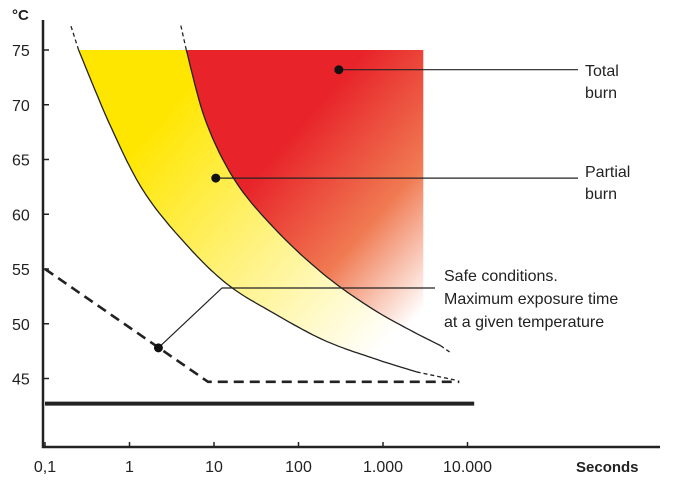 Image resolution: width=676 pixels, height=485 pixels. What do you see at coordinates (21, 270) in the screenshot?
I see `y-tick-label: 55` at bounding box center [21, 270].